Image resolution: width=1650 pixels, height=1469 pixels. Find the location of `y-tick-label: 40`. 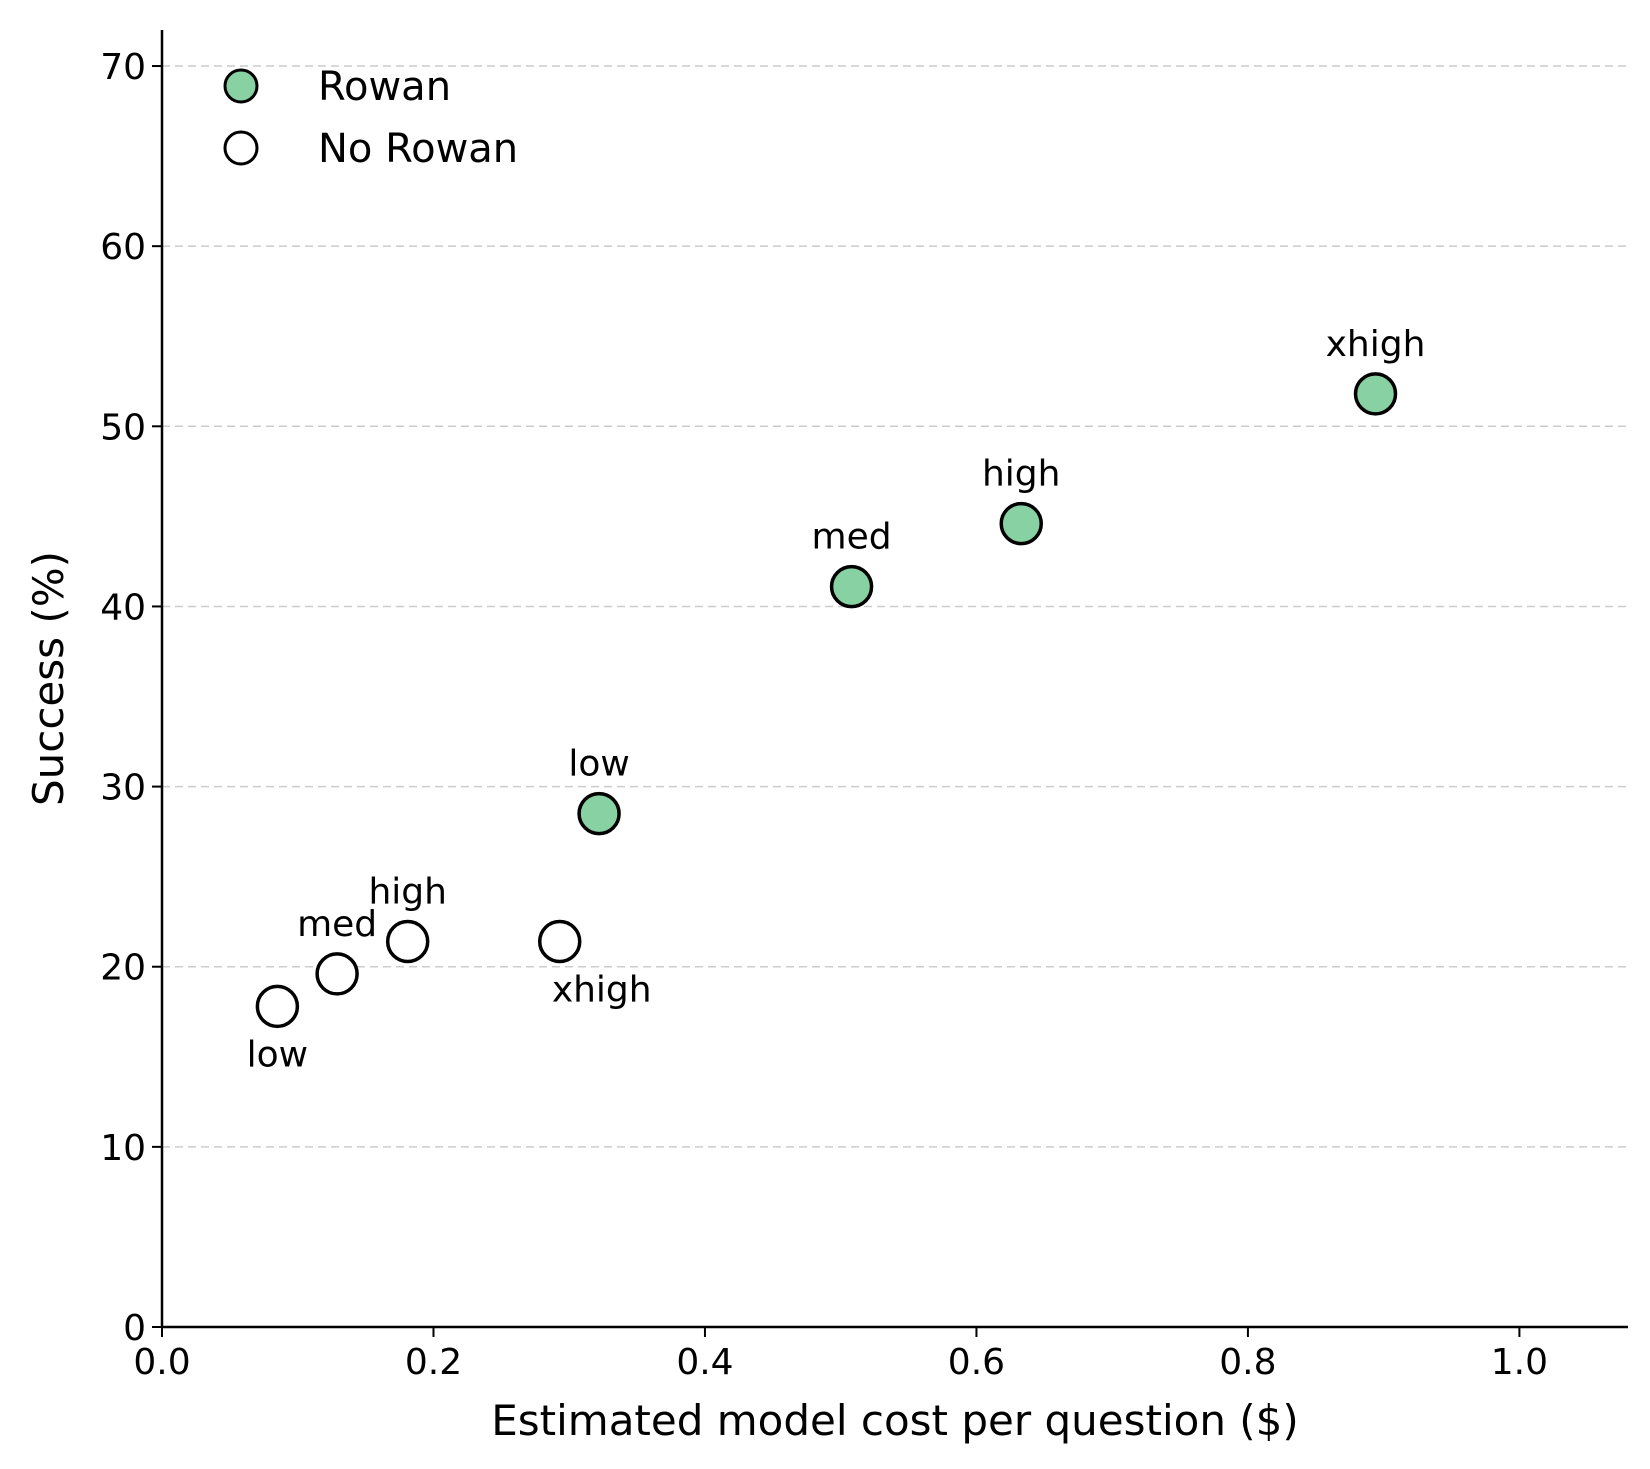

y-tick-label: 40 is located at coordinates (123, 607).